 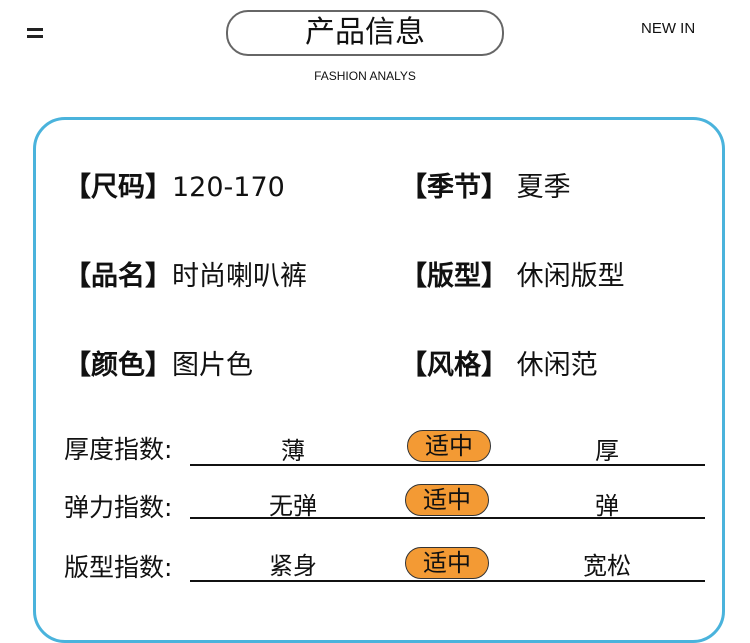 I want to click on elasticity-low: 无弹, so click(x=293, y=506).